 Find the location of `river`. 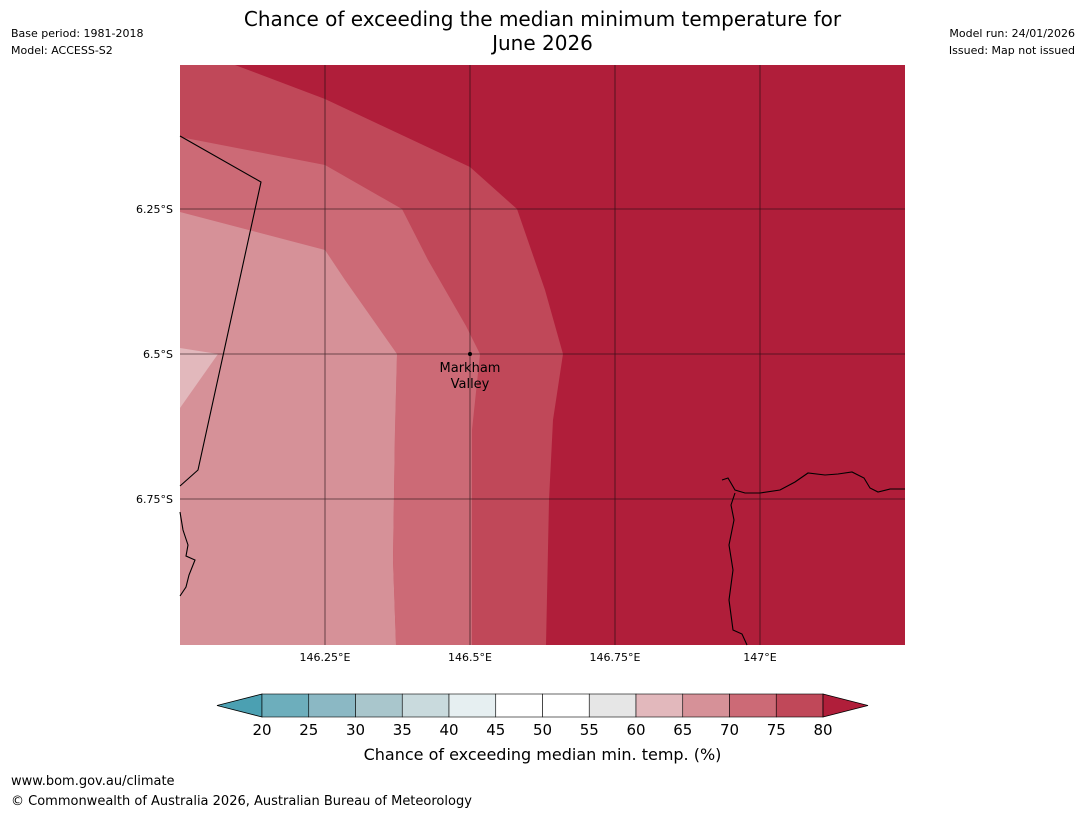

river is located at coordinates (738, 569).